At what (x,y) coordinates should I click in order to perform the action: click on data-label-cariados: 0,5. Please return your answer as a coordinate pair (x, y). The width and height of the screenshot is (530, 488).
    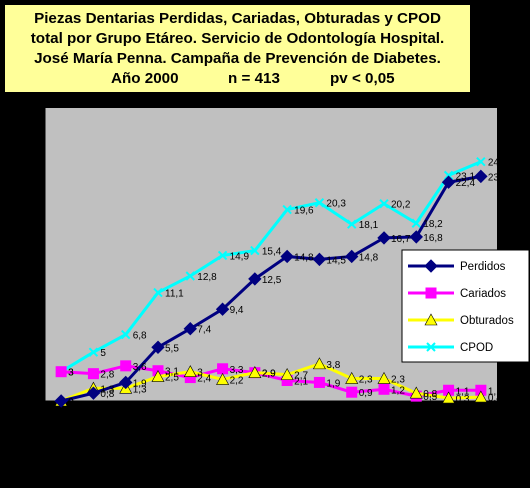
    Looking at the image, I should click on (430, 397).